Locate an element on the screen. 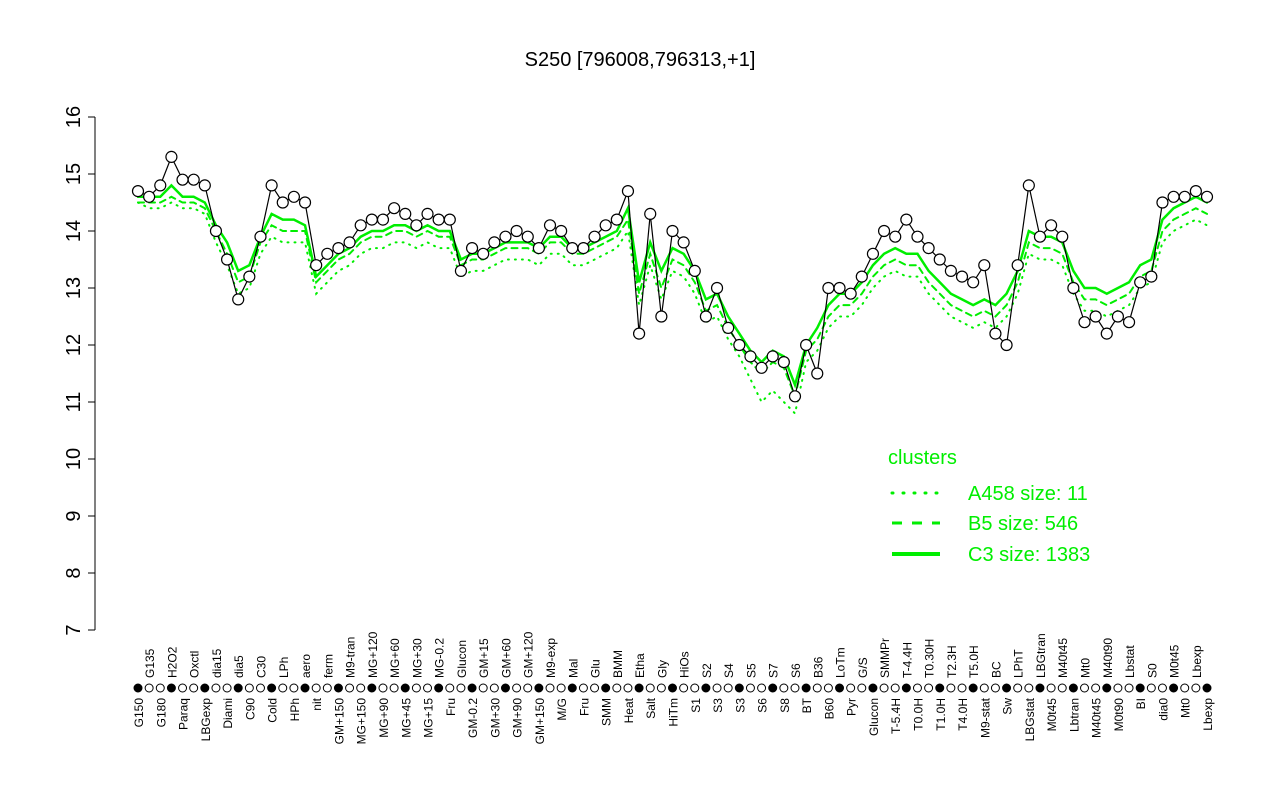 The image size is (1280, 805). x-tick-label: LBGstat is located at coordinates (1030, 719).